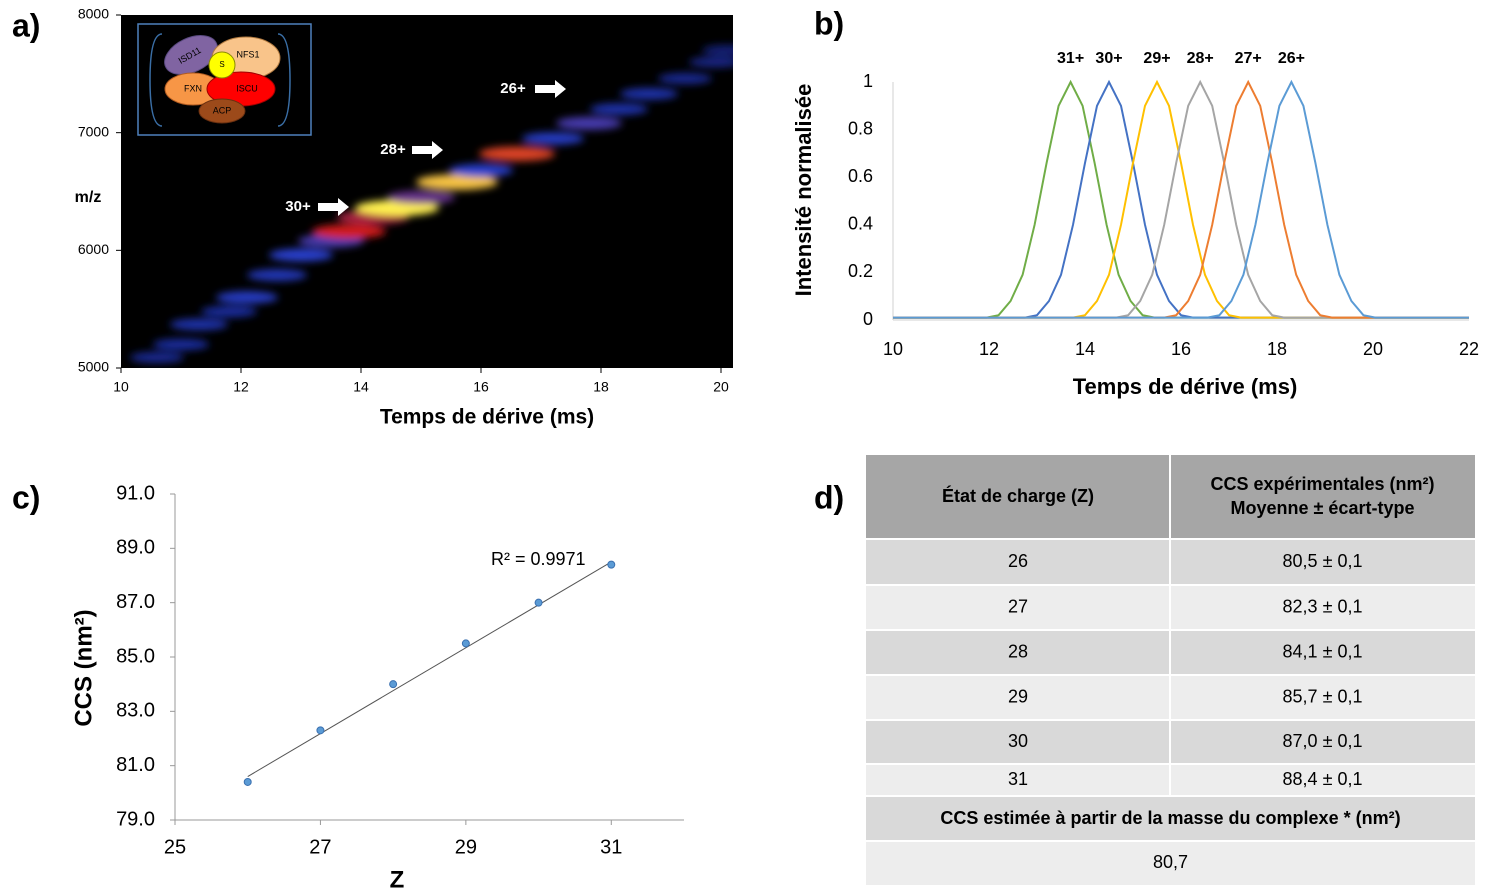 This screenshot has width=1487, height=893. Describe the element at coordinates (247, 88) in the screenshot. I see `inset-label: ISCU` at that location.